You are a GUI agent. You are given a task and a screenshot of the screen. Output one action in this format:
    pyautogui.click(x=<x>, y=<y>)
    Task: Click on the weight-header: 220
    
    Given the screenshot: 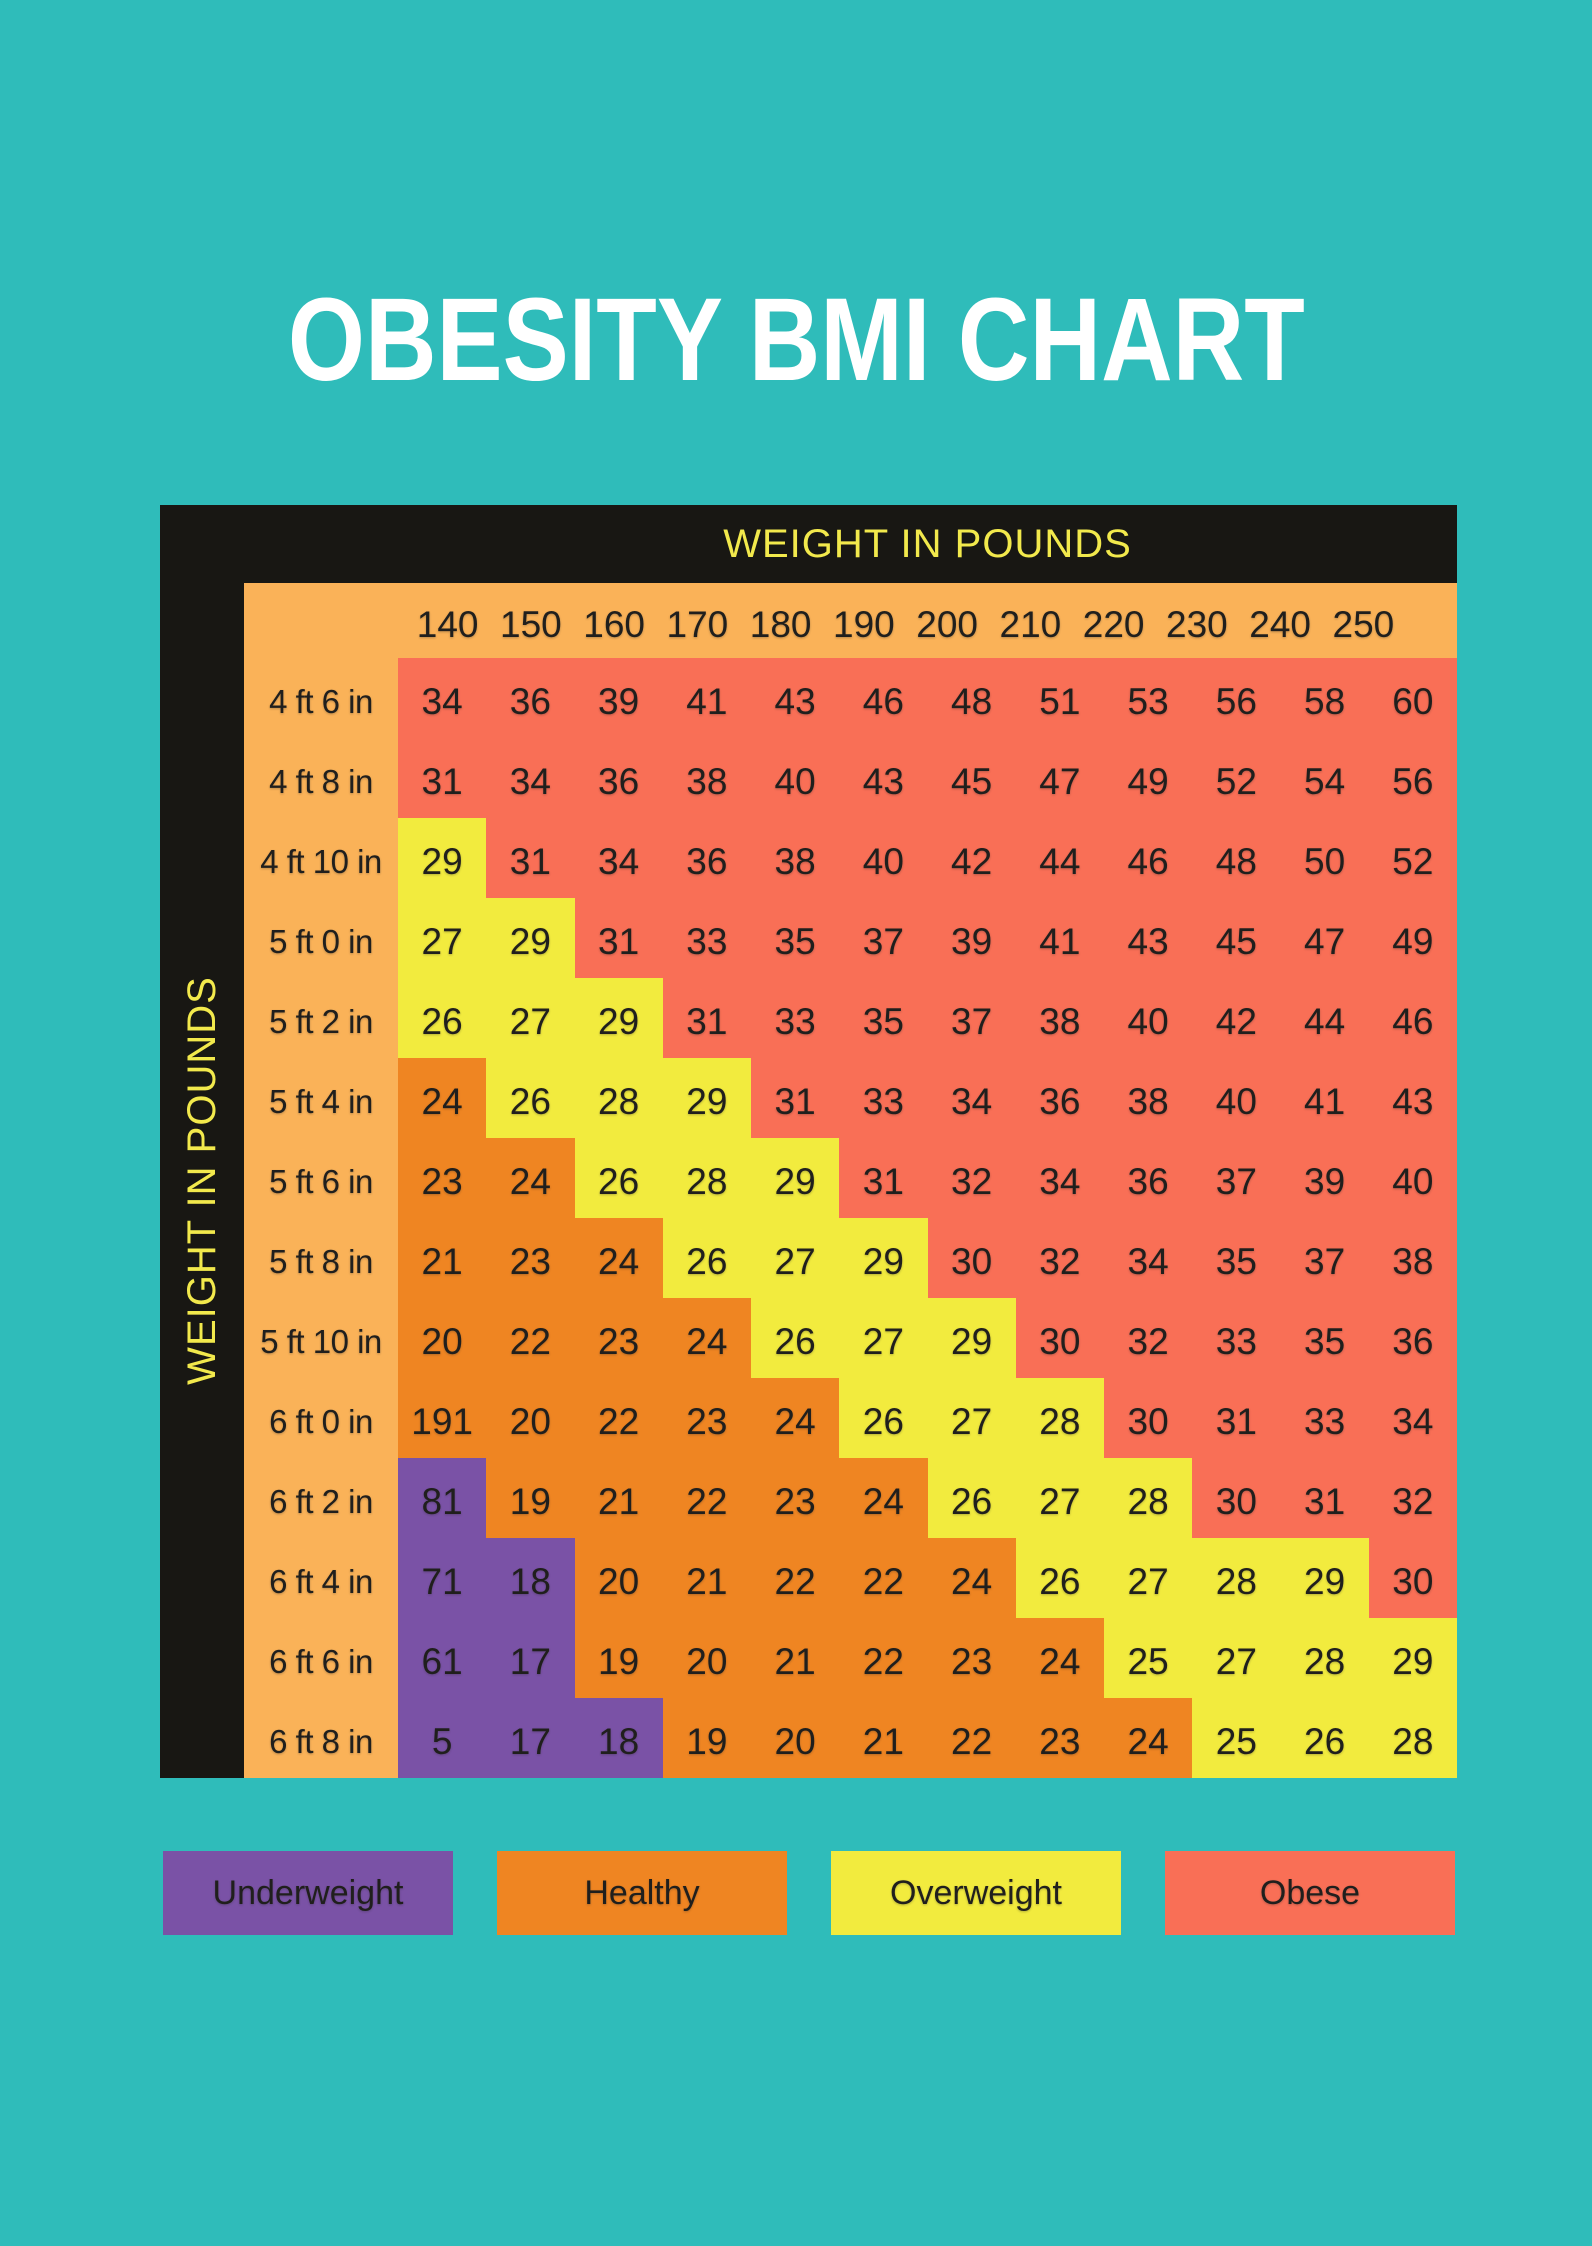 What is the action you would take?
    pyautogui.click(x=1113, y=624)
    